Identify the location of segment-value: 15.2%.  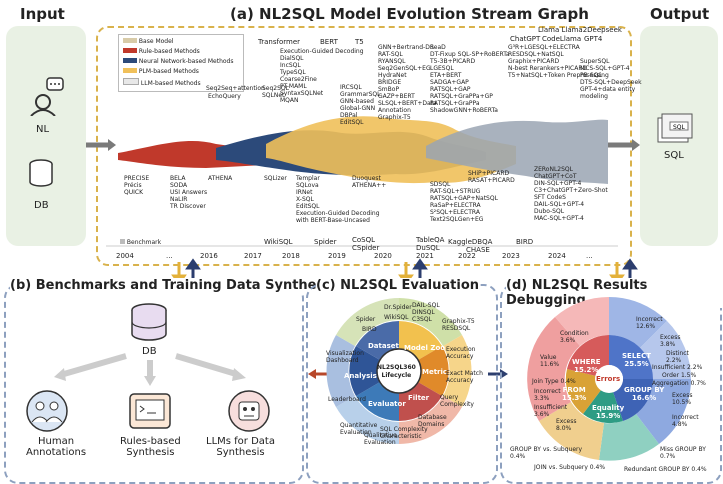
(586, 370).